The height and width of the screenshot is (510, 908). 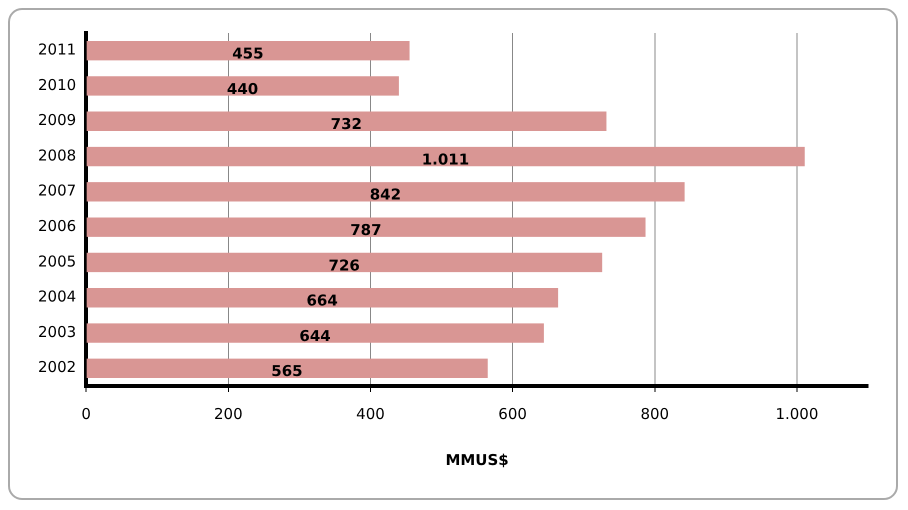 I want to click on x-tick-label: 600, so click(x=512, y=413).